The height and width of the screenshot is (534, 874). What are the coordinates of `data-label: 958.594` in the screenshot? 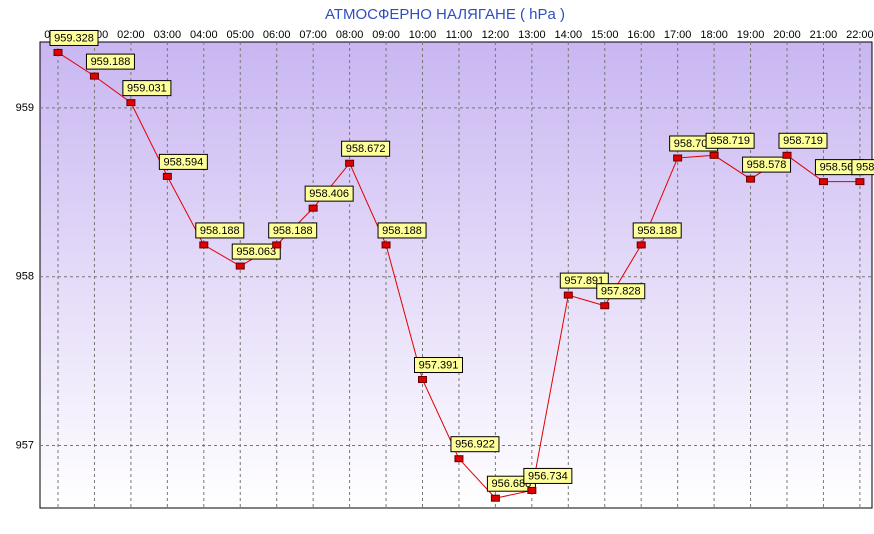 It's located at (183, 162).